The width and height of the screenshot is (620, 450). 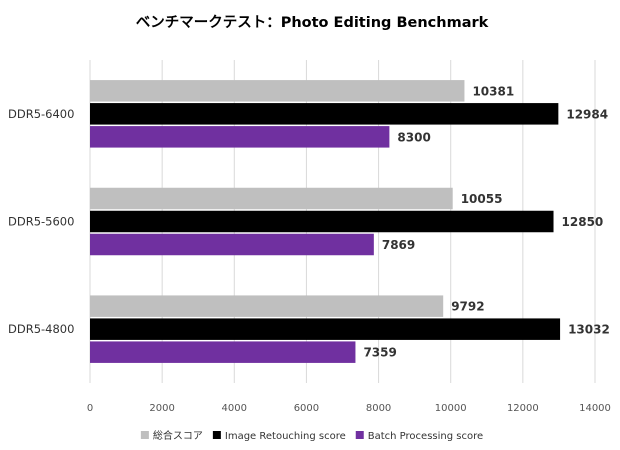 I want to click on data-label: 12850, so click(x=583, y=222).